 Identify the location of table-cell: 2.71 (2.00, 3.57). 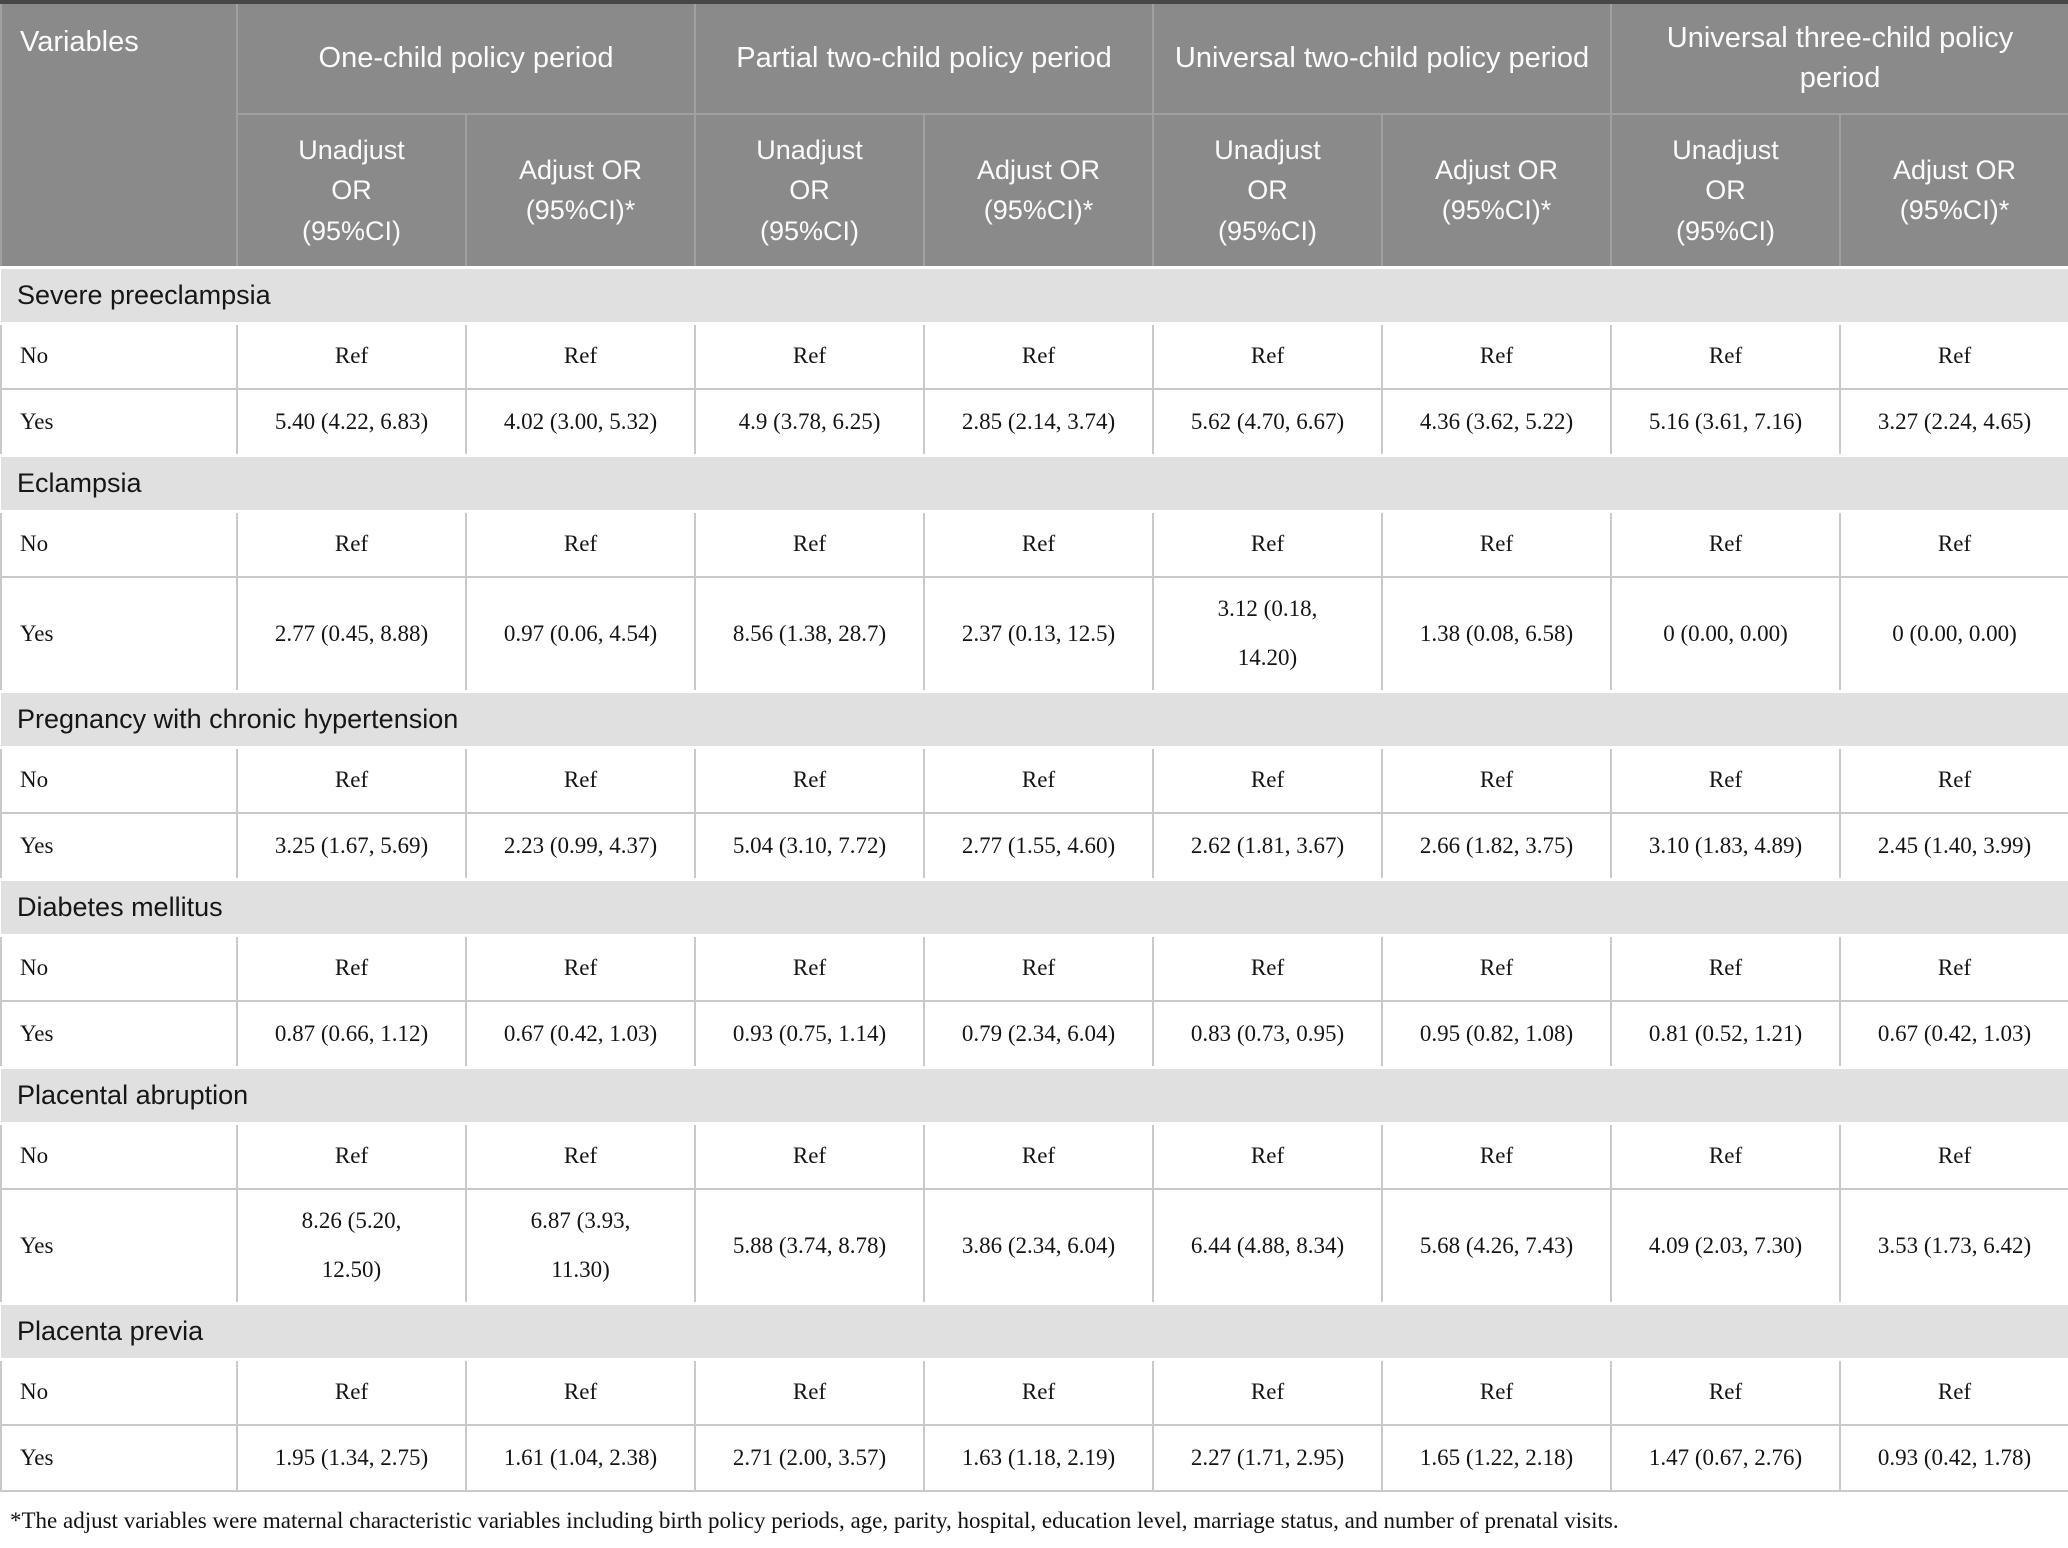
(810, 1458).